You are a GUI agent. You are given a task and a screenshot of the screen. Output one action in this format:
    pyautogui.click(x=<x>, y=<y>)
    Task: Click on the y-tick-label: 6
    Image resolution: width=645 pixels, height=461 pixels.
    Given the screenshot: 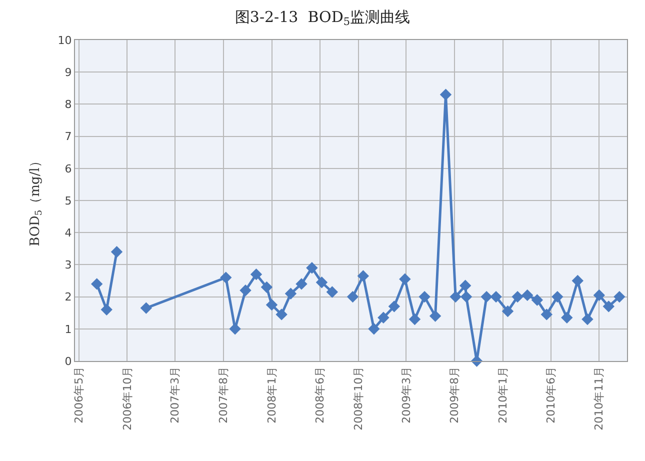 What is the action you would take?
    pyautogui.click(x=68, y=169)
    